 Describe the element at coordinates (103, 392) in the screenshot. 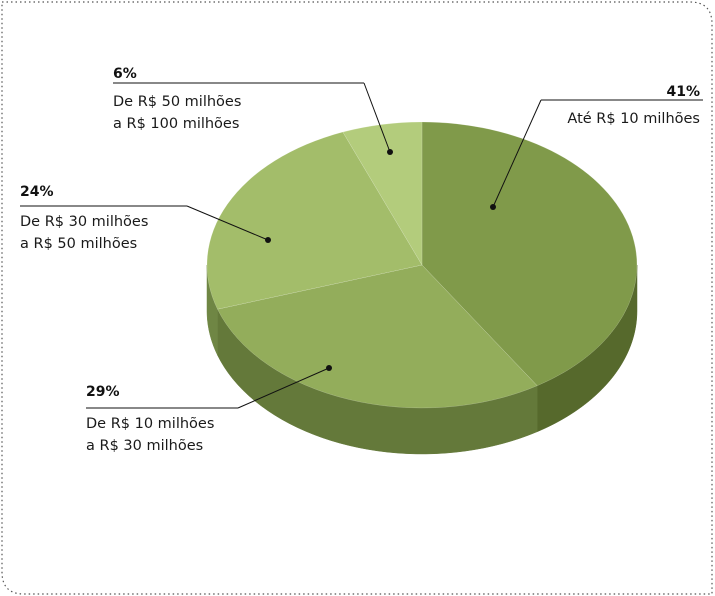

I see `slice-value-label: 29%` at that location.